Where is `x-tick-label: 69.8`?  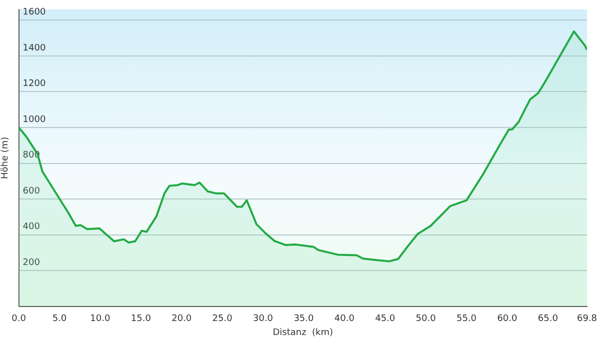 x-tick-label: 69.8 is located at coordinates (587, 319).